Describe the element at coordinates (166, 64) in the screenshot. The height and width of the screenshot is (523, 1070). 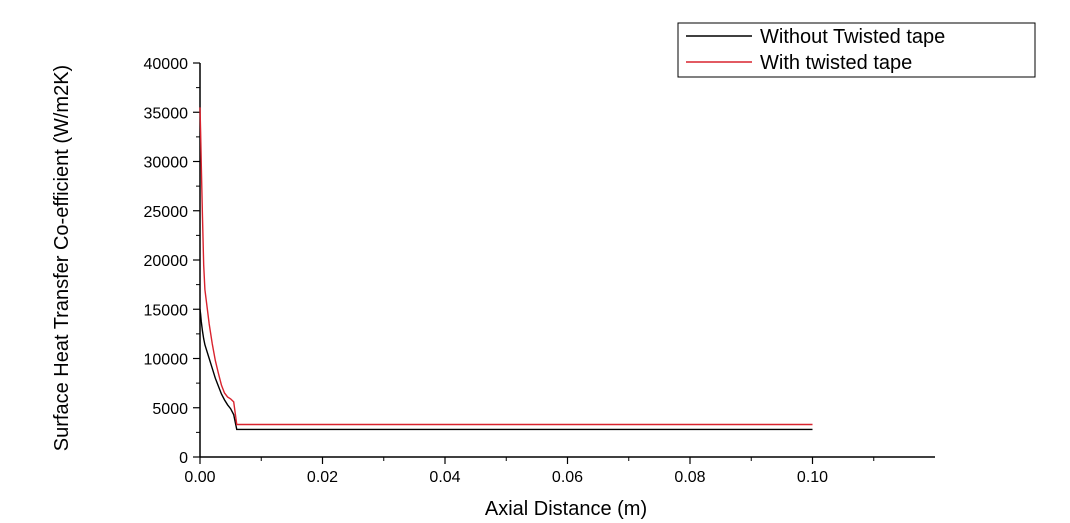
I see `y-tick-label: 40000` at that location.